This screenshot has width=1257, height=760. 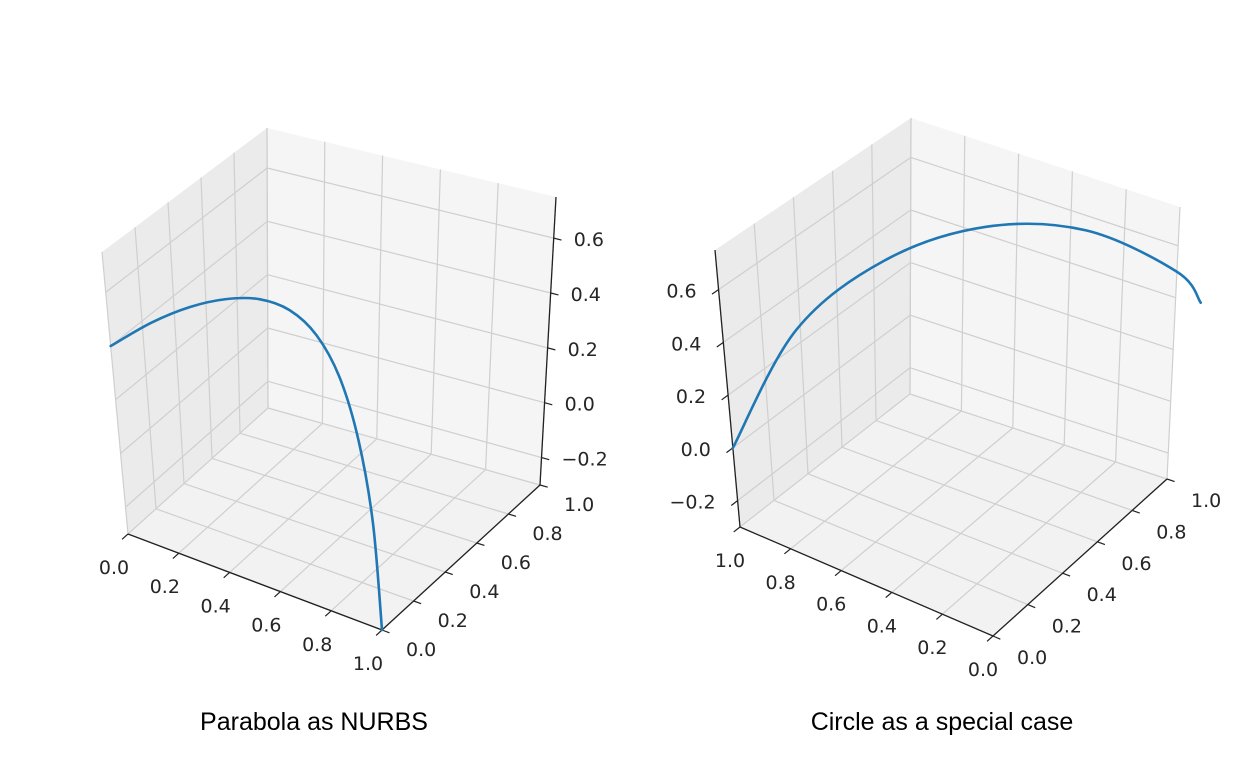 I want to click on z-axis-line, so click(x=727, y=388).